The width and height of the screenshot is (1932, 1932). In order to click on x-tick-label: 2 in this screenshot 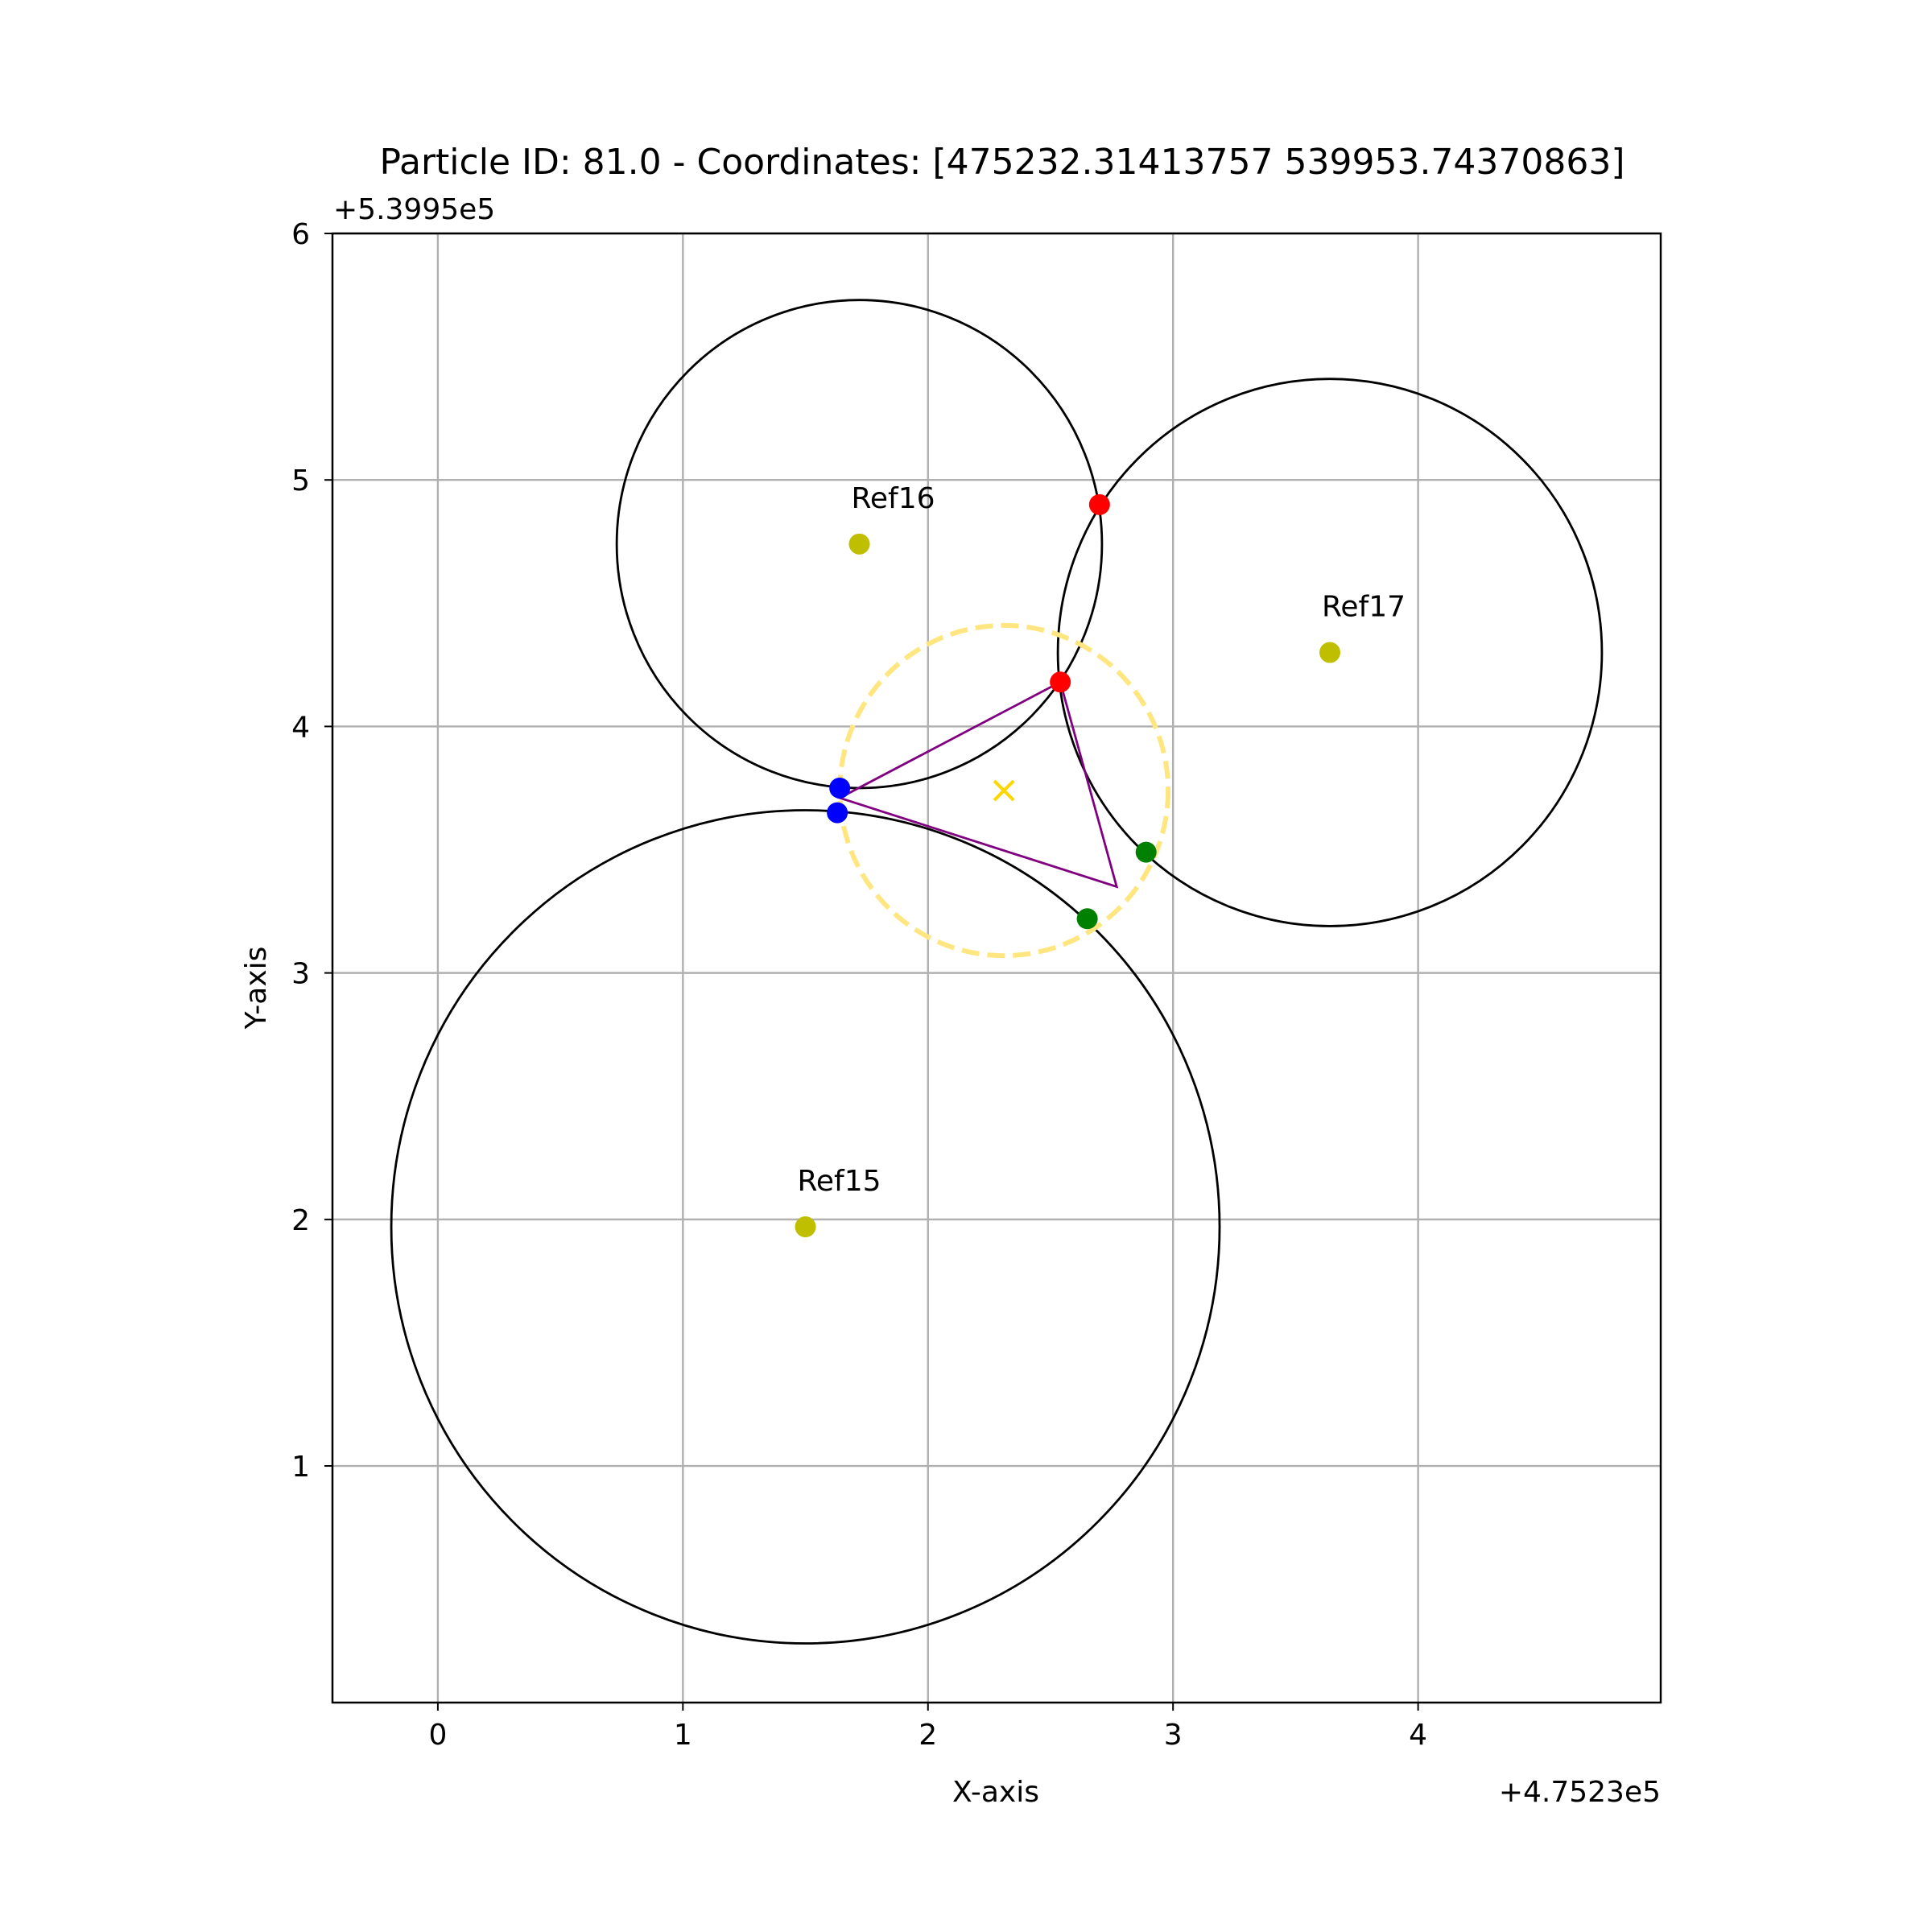, I will do `click(928, 1735)`.